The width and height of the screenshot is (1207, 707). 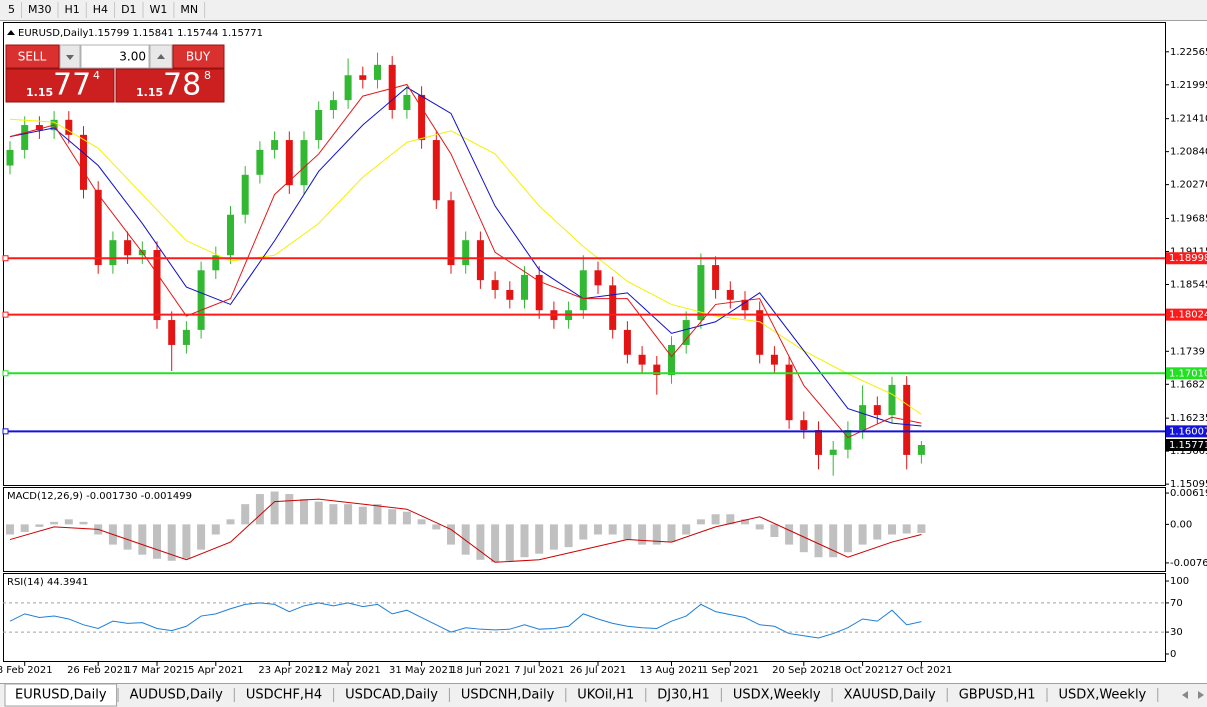 I want to click on sell-label: SELL, so click(x=32, y=57).